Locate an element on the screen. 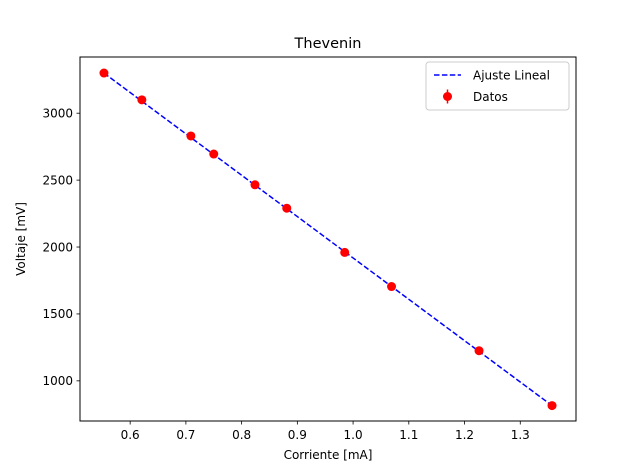  x-tick-label: 1.3 is located at coordinates (520, 435).